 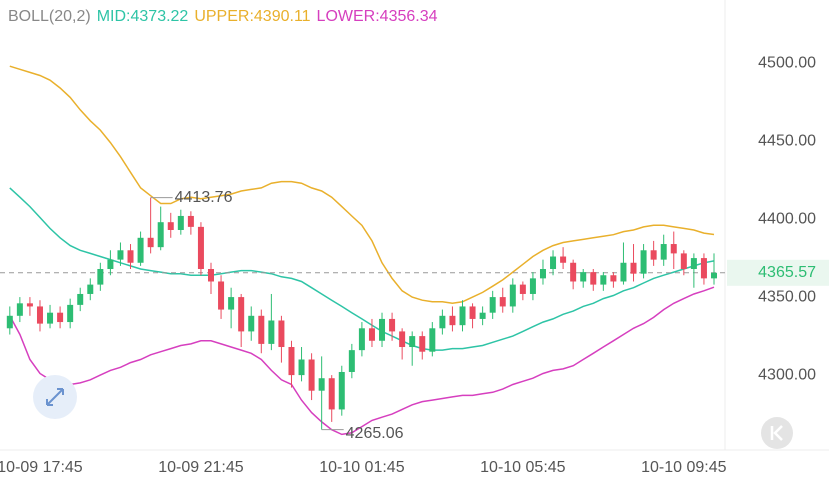 What do you see at coordinates (204, 197) in the screenshot?
I see `annotation-label: 4413.76` at bounding box center [204, 197].